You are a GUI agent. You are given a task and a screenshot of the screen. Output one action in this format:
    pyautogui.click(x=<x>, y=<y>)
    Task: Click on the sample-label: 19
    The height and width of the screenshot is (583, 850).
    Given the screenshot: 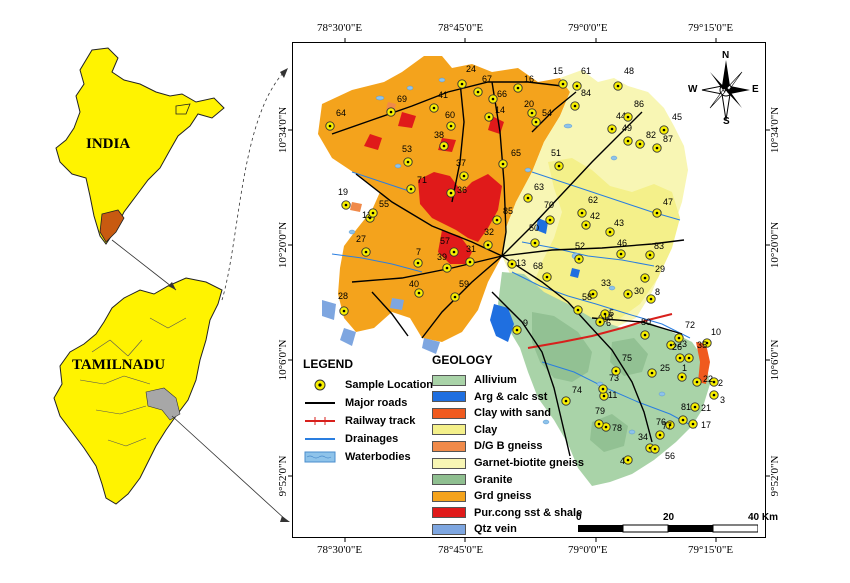 What is the action you would take?
    pyautogui.click(x=343, y=192)
    